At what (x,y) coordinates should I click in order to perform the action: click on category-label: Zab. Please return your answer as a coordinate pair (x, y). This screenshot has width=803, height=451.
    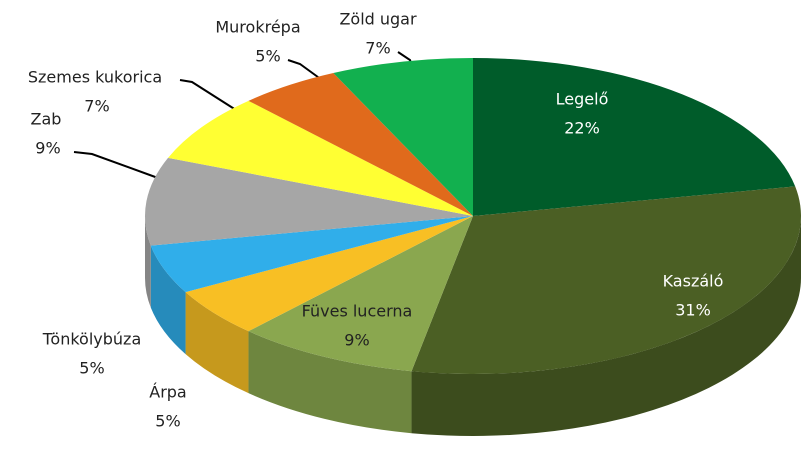
    Looking at the image, I should click on (46, 119).